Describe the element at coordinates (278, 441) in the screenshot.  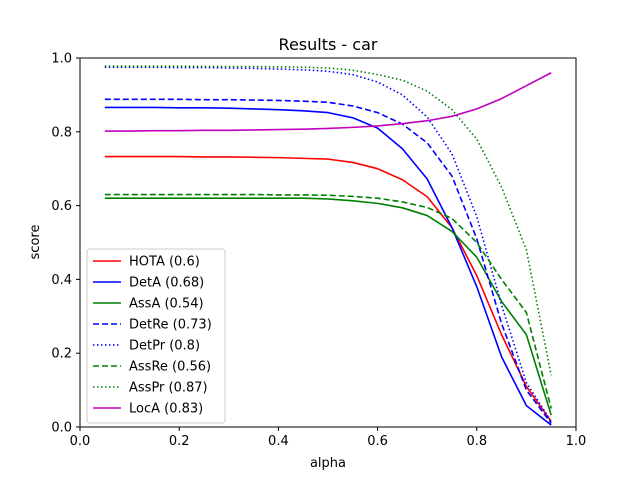
I see `x-tick-label: 0.4` at that location.